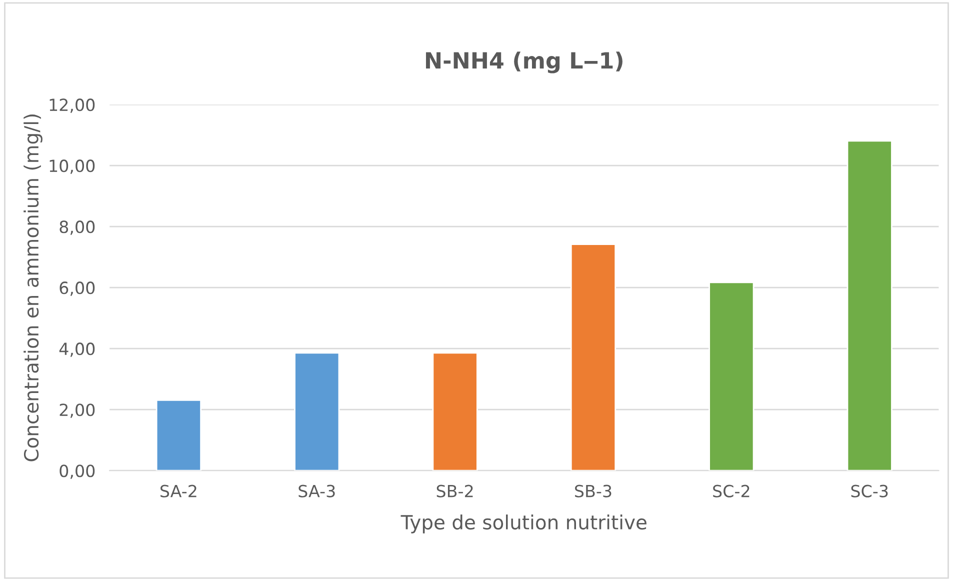 The height and width of the screenshot is (581, 953). What do you see at coordinates (523, 524) in the screenshot?
I see `x-axis-title: Type de solution nutritive` at bounding box center [523, 524].